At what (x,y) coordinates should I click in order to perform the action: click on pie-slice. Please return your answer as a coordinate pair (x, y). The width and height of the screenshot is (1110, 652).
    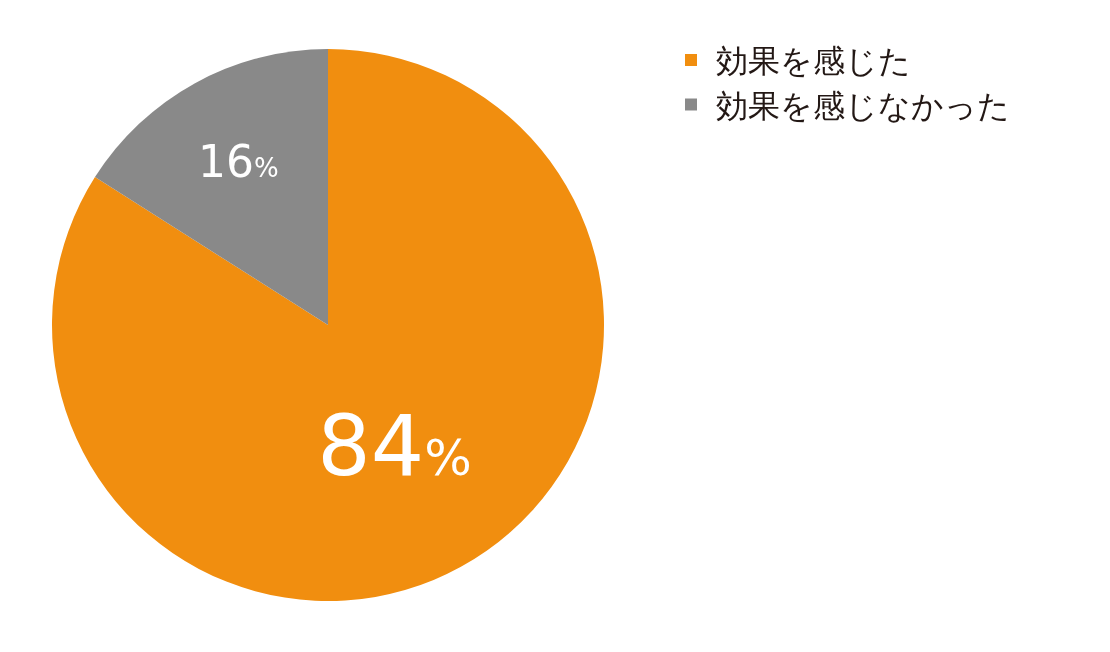
    Looking at the image, I should click on (211, 187).